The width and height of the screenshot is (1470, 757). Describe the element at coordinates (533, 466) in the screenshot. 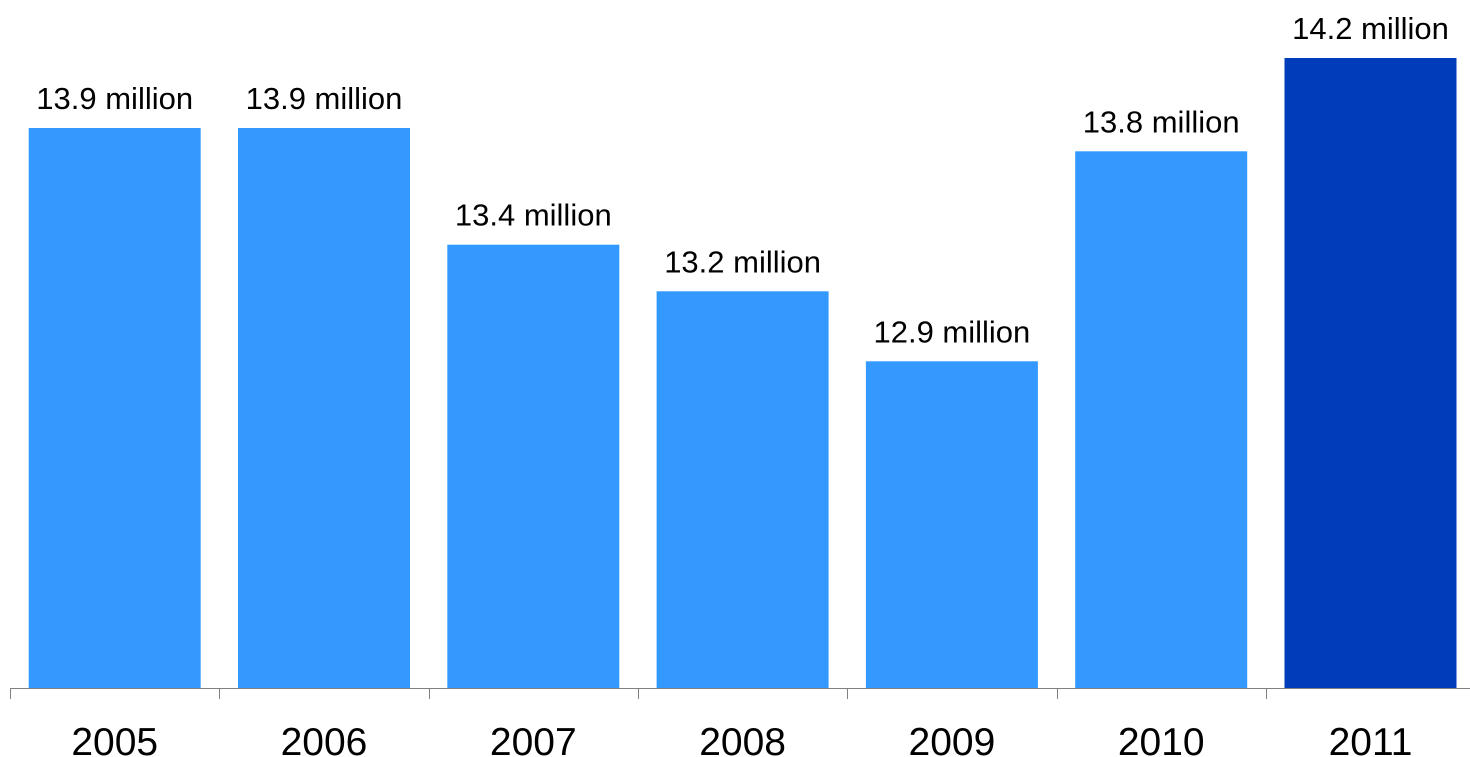

I see `bar-2007` at that location.